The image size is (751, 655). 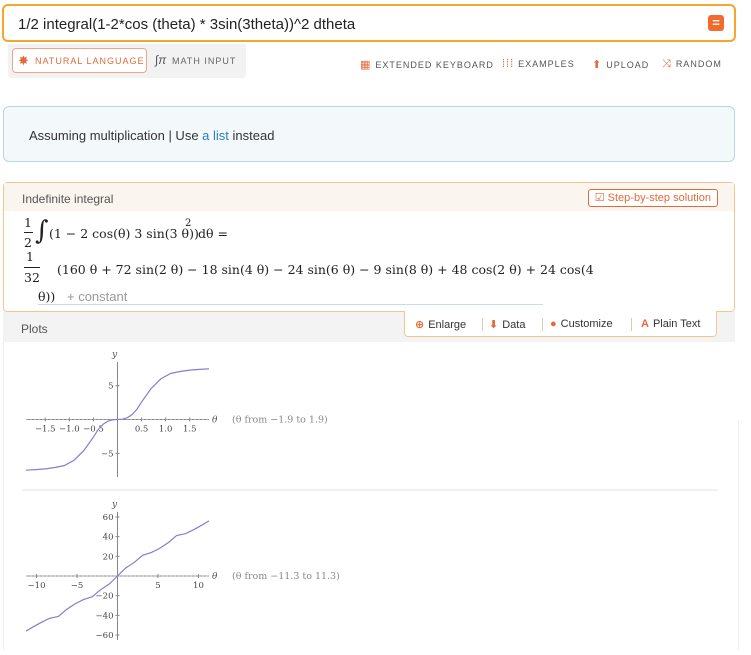 I want to click on rhs-frac-den: 32, so click(x=32, y=277).